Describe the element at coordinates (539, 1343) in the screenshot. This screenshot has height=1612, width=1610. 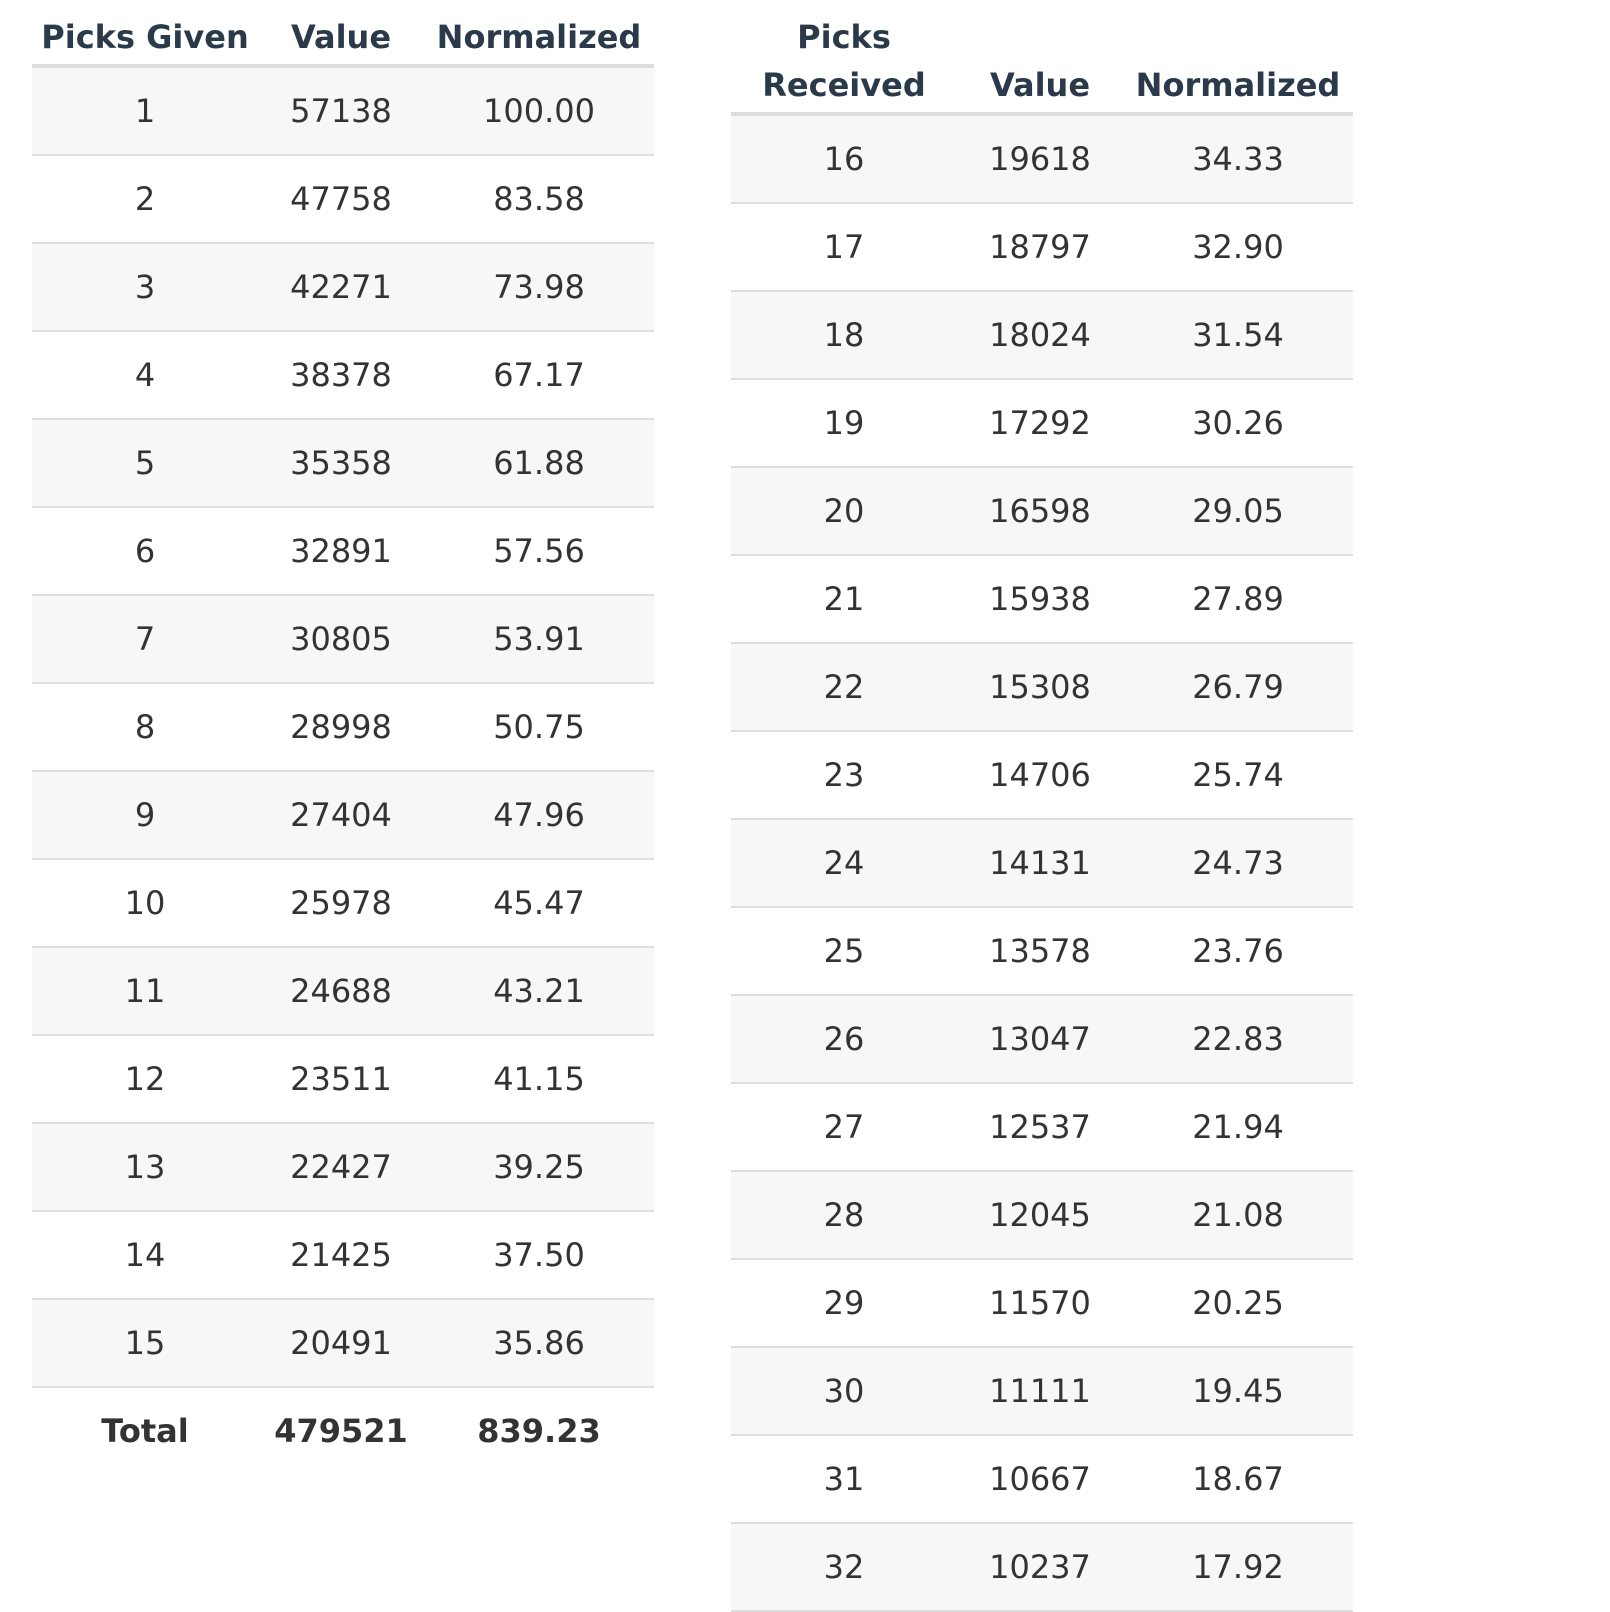
I see `cell-normalized: 35.86` at that location.